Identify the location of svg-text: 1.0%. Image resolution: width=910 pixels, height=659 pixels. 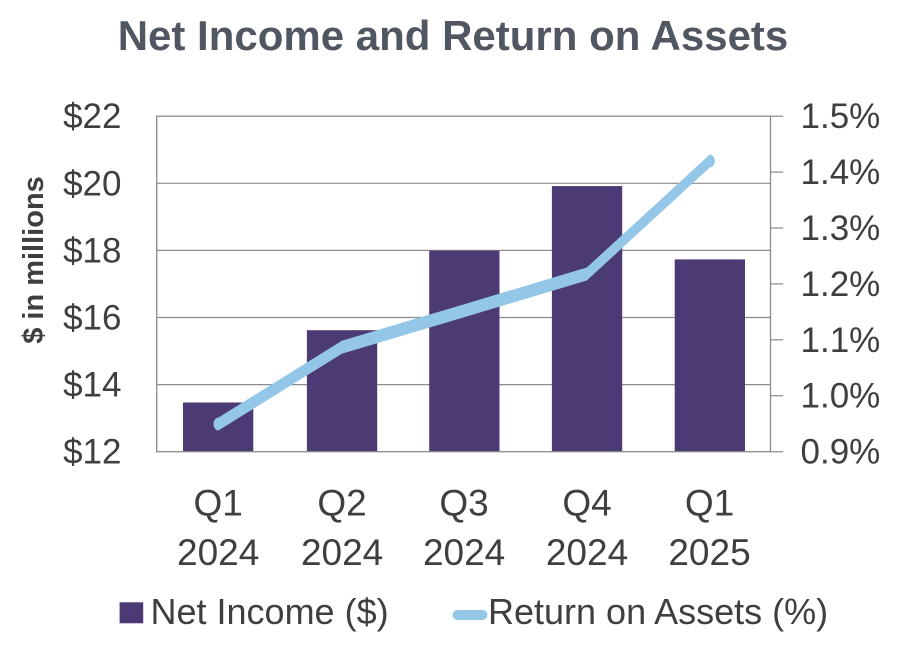
(841, 396).